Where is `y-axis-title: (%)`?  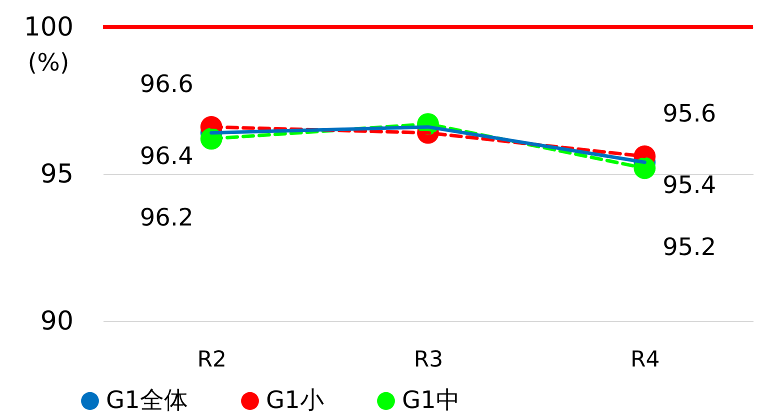 y-axis-title: (%) is located at coordinates (49, 62).